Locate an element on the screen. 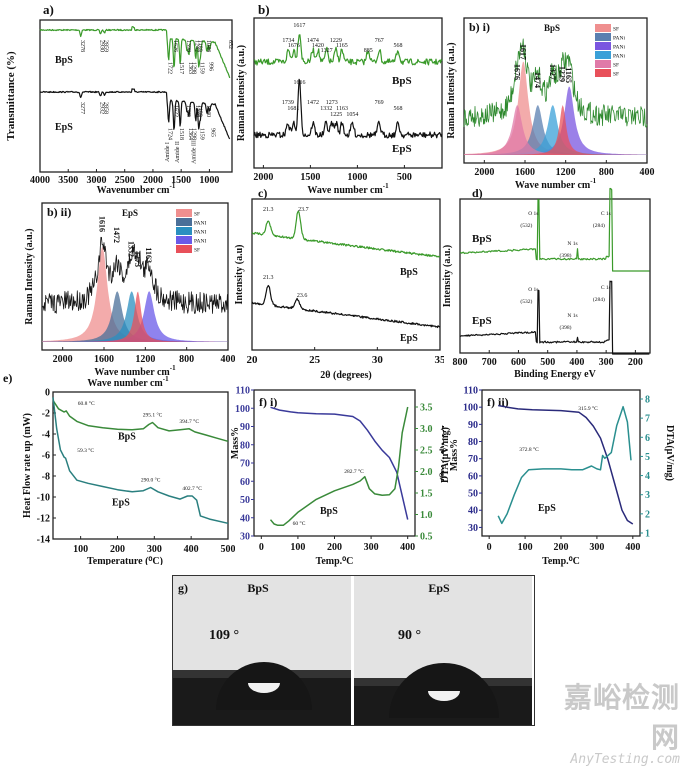 This screenshot has height=767, width=680. peak-annotation: 23.6 is located at coordinates (302, 296).